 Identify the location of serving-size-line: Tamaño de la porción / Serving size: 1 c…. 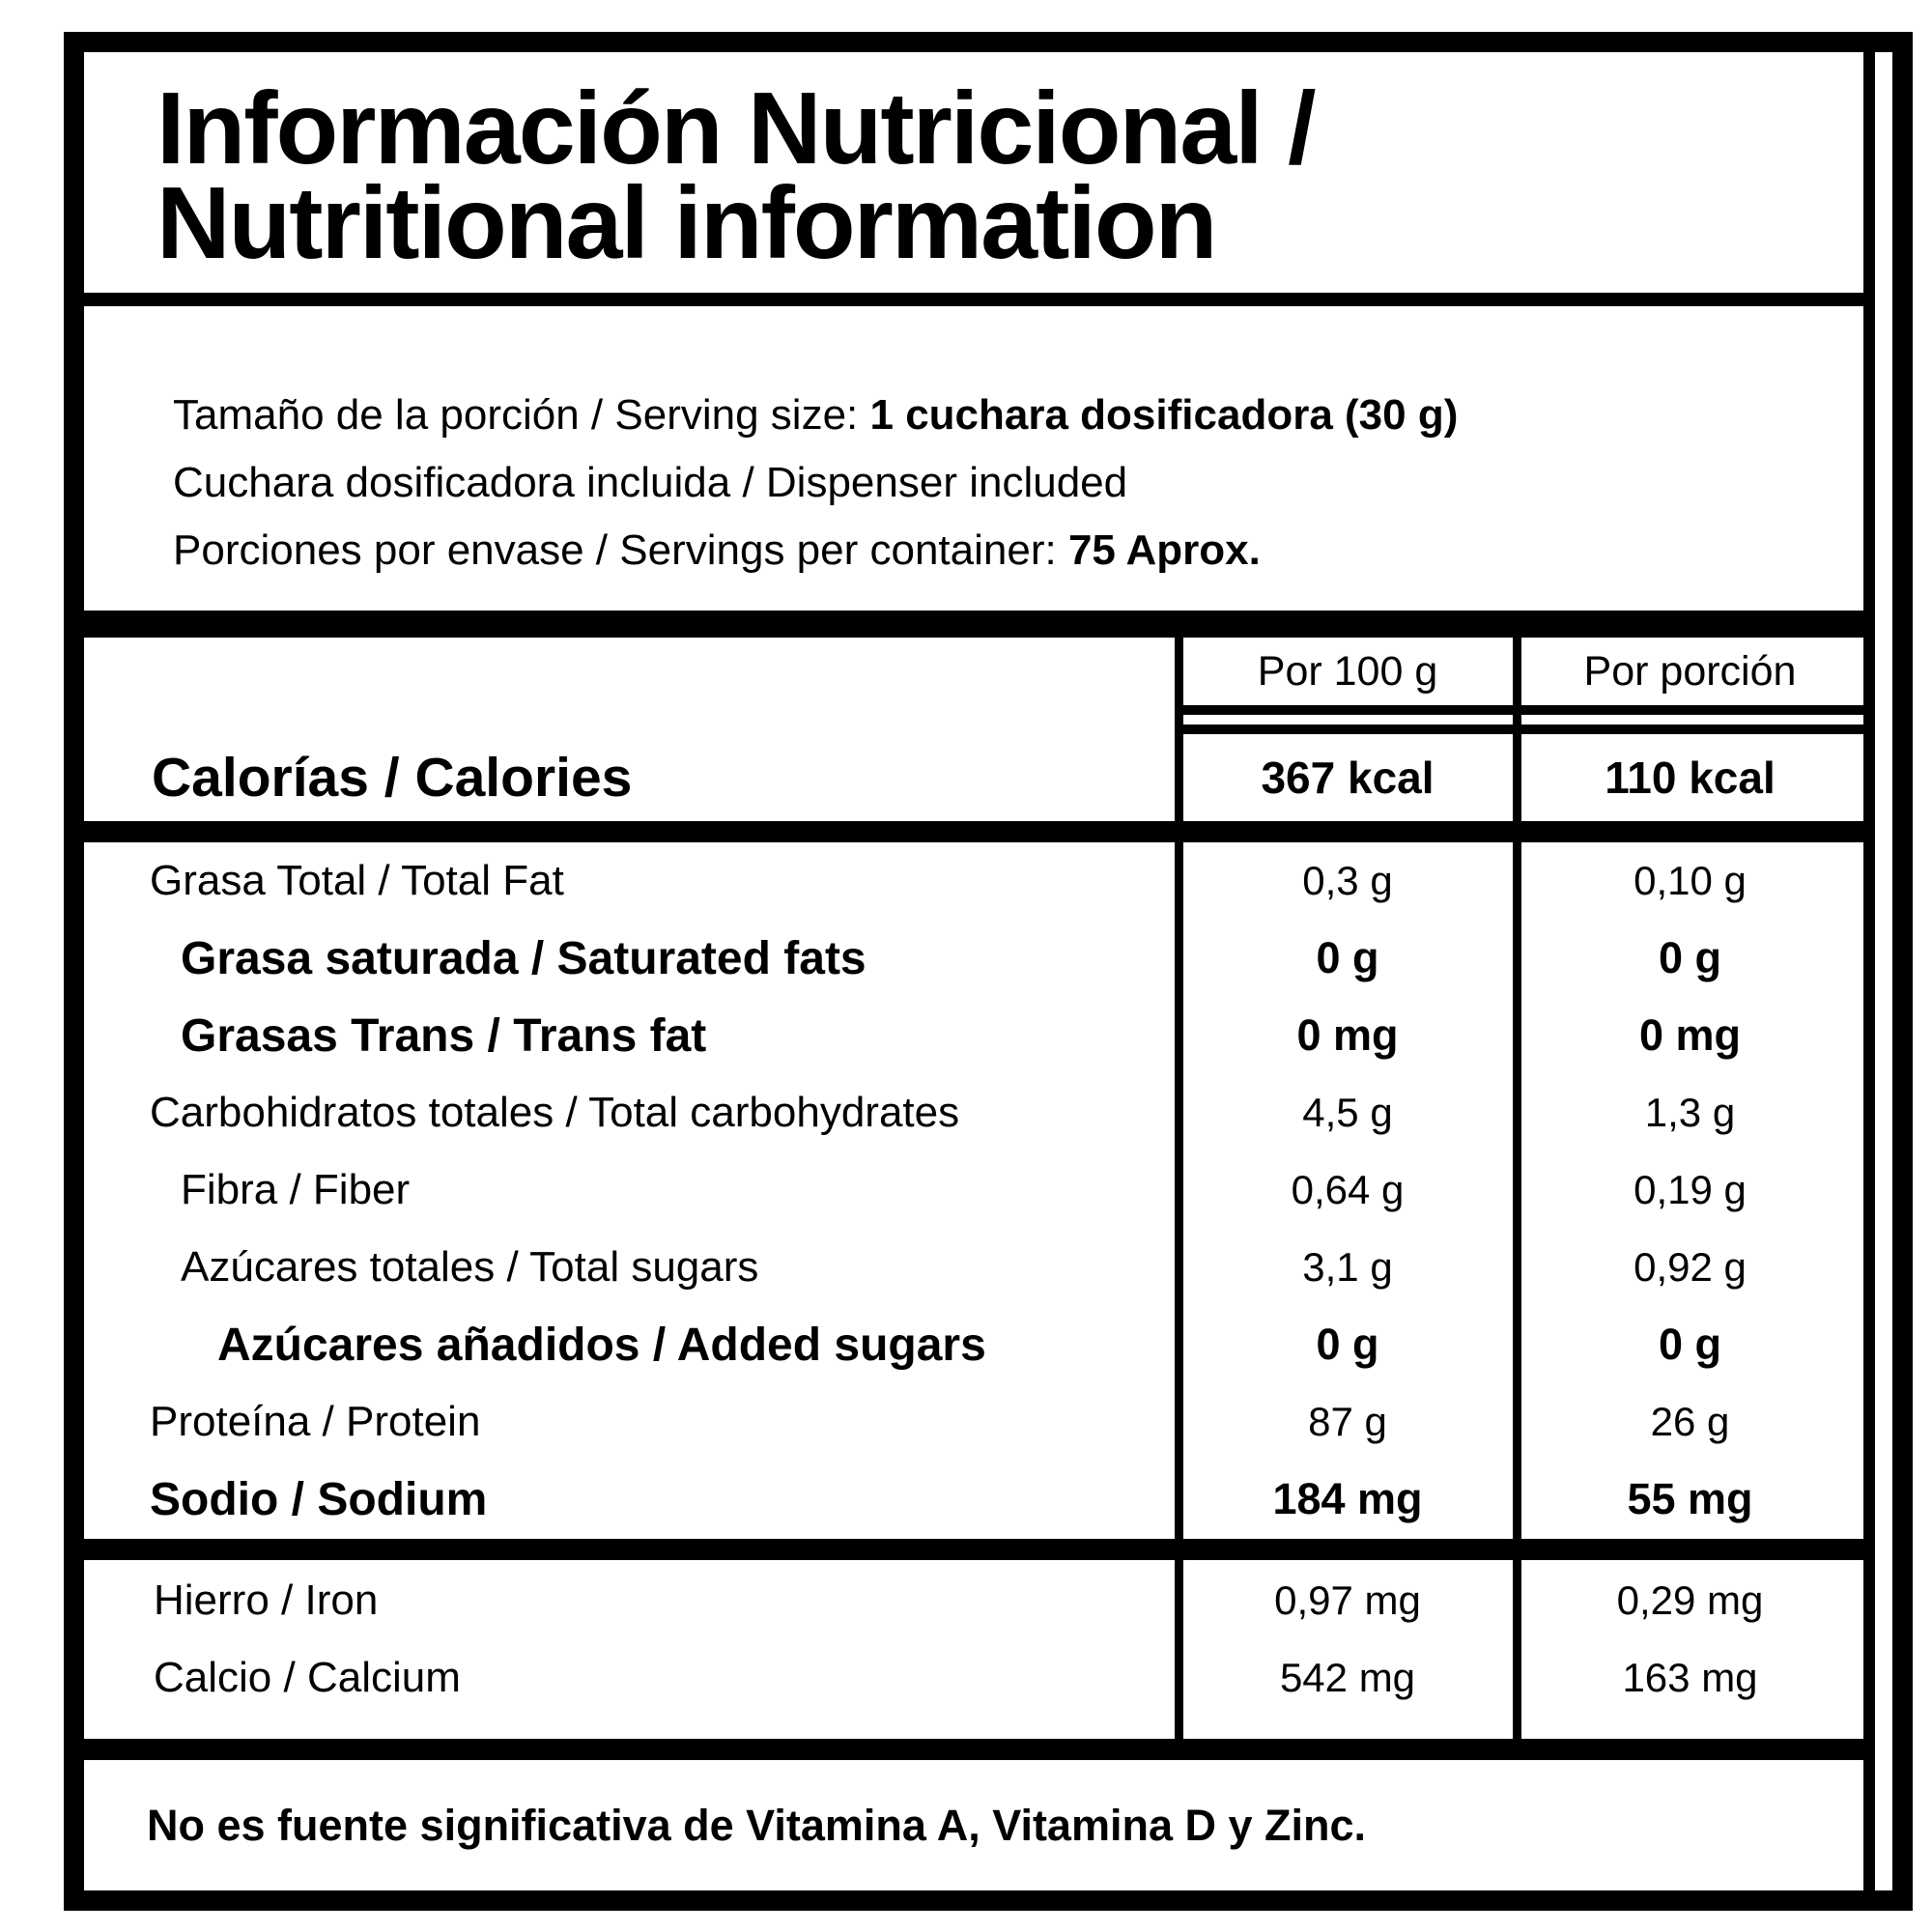
(1018, 415).